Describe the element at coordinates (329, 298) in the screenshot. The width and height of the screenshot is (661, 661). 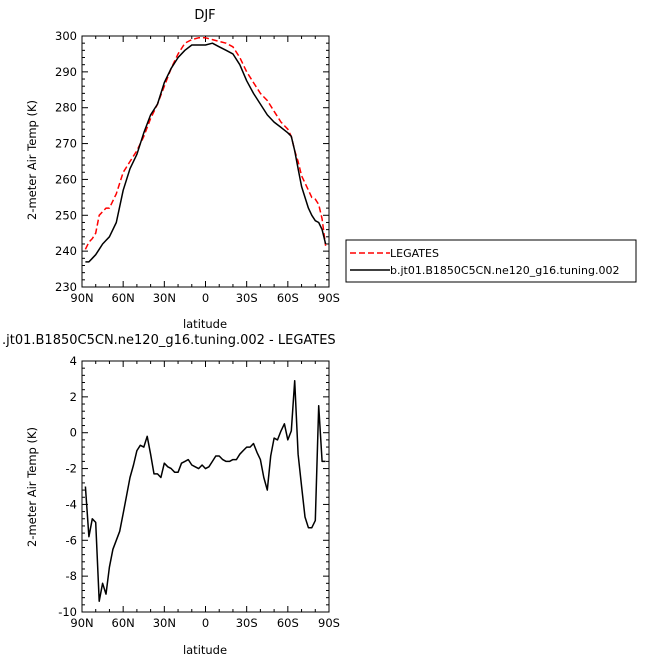
I see `top-xtick-label: 90S` at that location.